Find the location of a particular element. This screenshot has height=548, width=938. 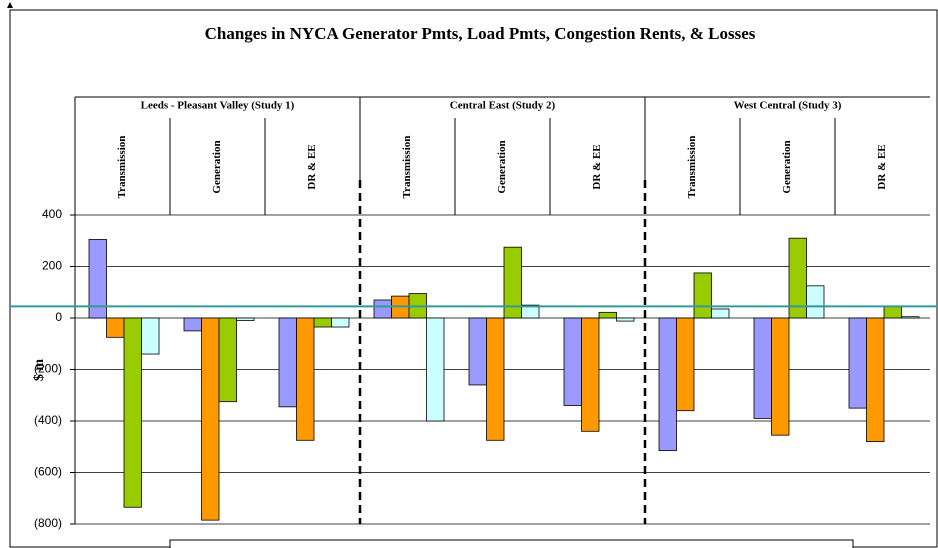

y-tick-label: (200) is located at coordinates (48, 369).